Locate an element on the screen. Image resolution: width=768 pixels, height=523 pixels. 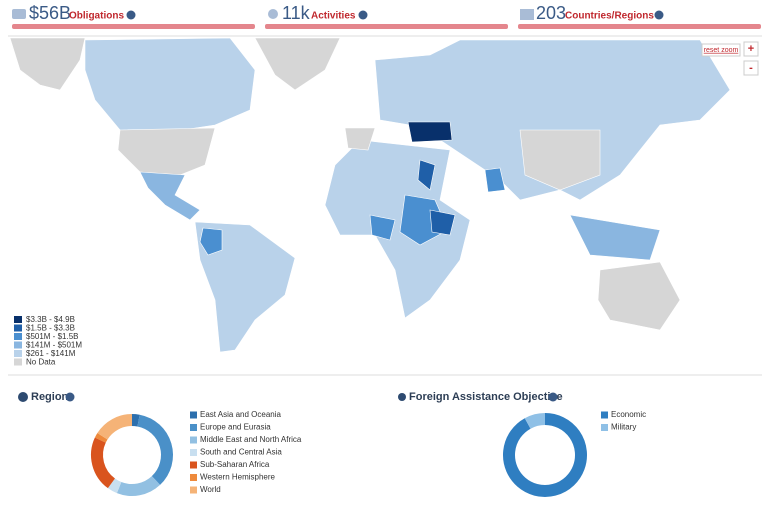
legend-label: Europe and Eurasia is located at coordinates (235, 427).